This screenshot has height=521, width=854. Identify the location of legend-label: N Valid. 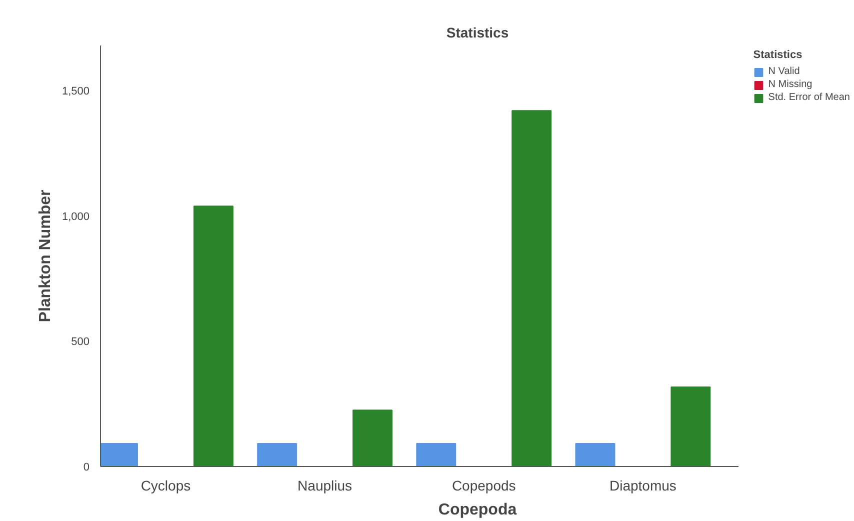
(784, 71).